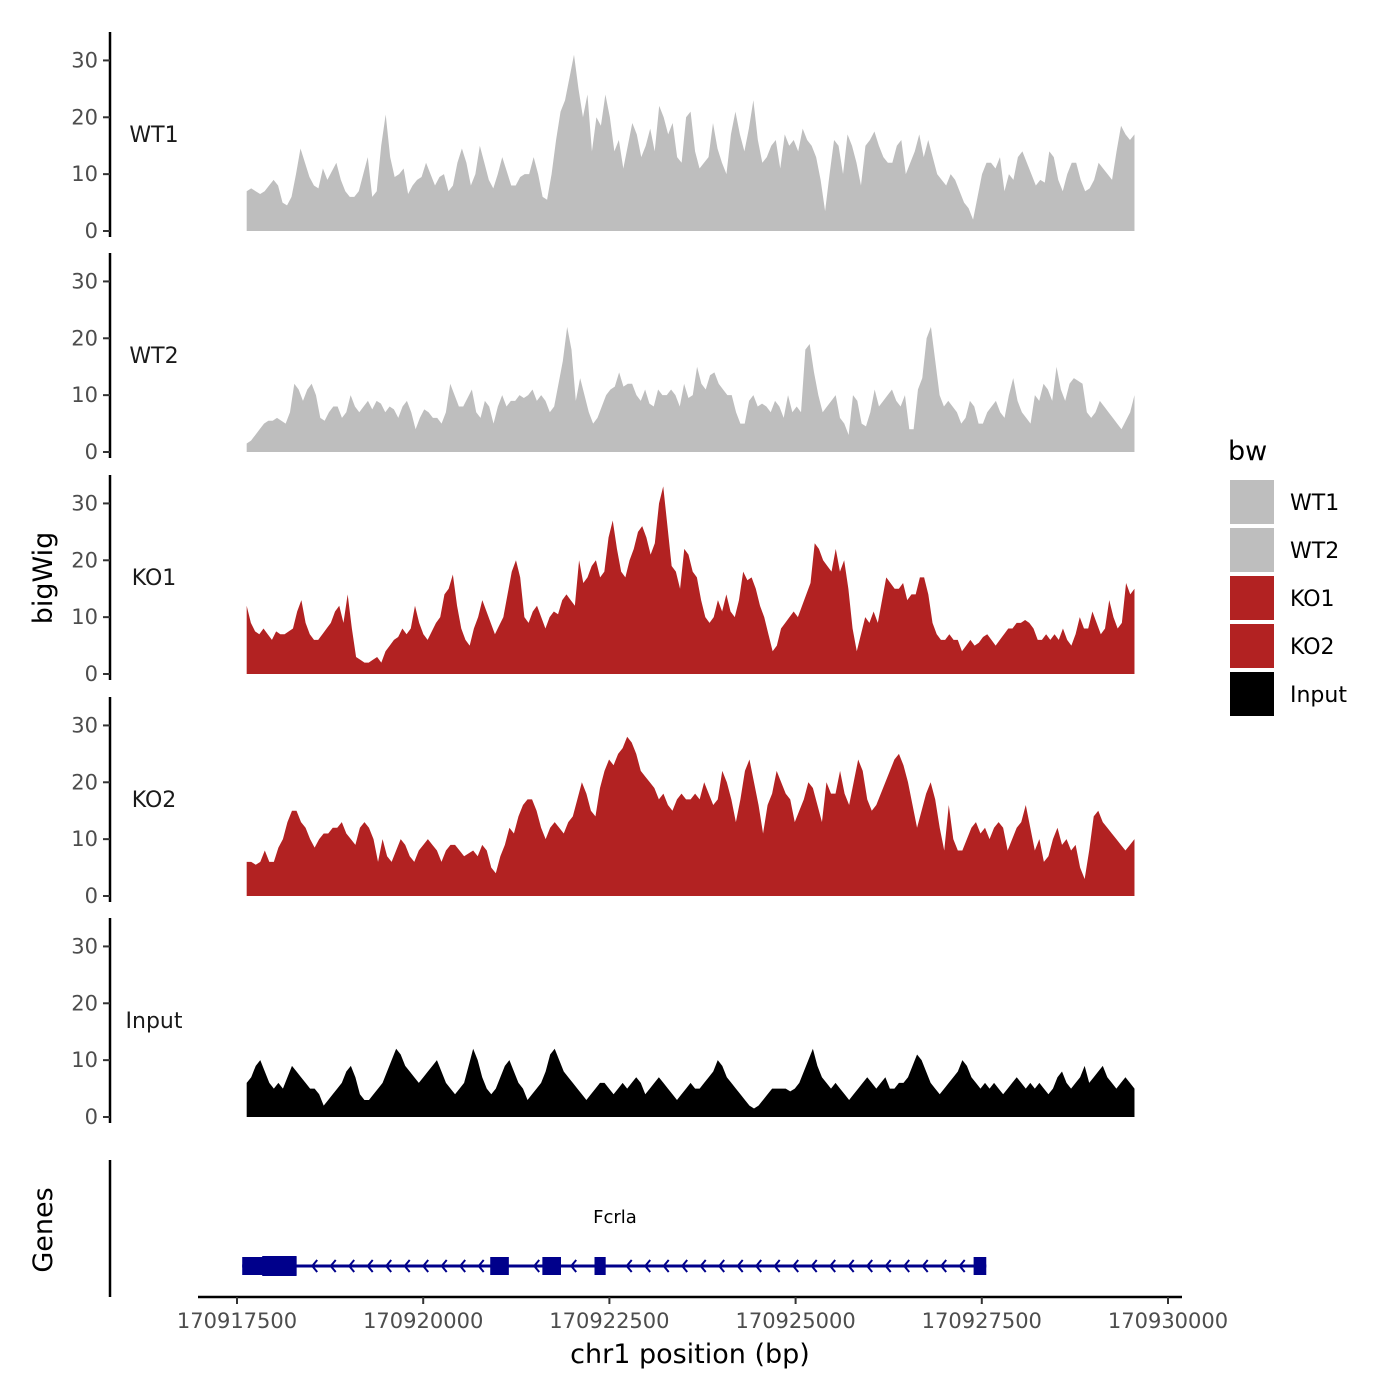 This screenshot has height=1400, width=1400. I want to click on legend-swatch-wt1, so click(1252, 502).